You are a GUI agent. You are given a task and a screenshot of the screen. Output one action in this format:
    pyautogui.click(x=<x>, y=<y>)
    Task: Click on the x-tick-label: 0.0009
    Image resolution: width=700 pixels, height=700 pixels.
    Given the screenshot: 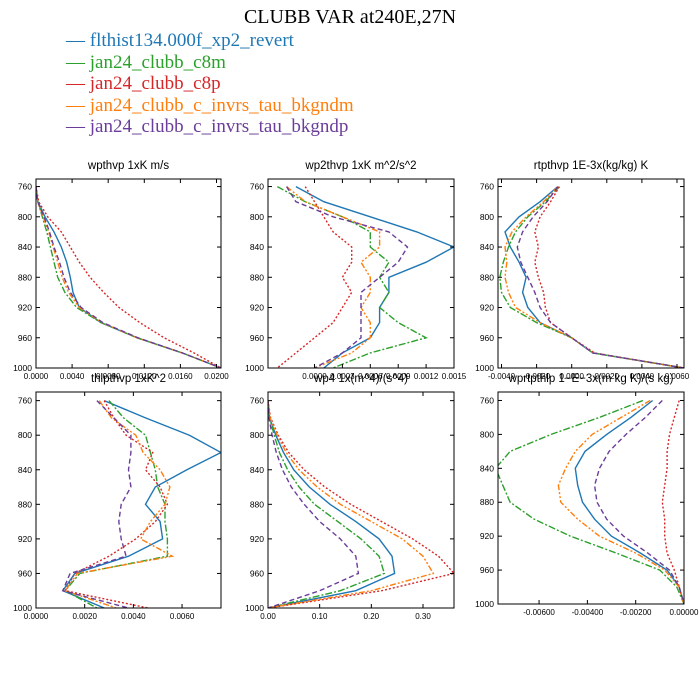 What is the action you would take?
    pyautogui.click(x=398, y=376)
    